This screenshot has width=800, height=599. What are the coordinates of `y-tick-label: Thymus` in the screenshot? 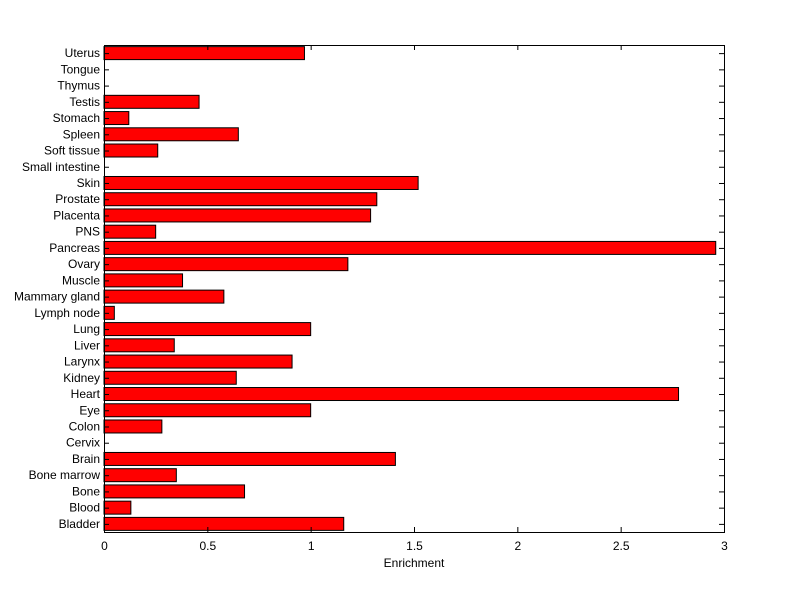 It's located at (78, 86).